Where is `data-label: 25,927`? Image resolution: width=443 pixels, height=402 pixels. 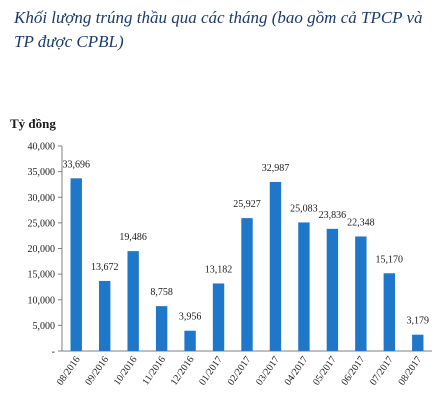
data-label: 25,927 is located at coordinates (247, 204).